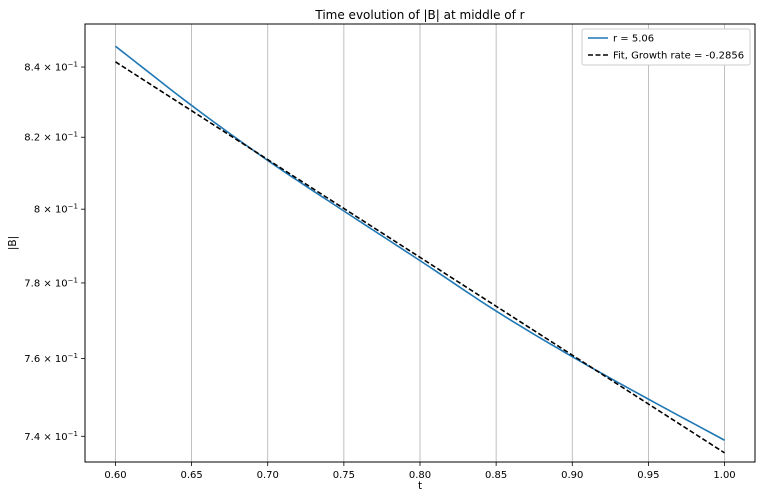 The image size is (760, 497). Describe the element at coordinates (724, 475) in the screenshot. I see `x-tick-label: 1.00` at that location.